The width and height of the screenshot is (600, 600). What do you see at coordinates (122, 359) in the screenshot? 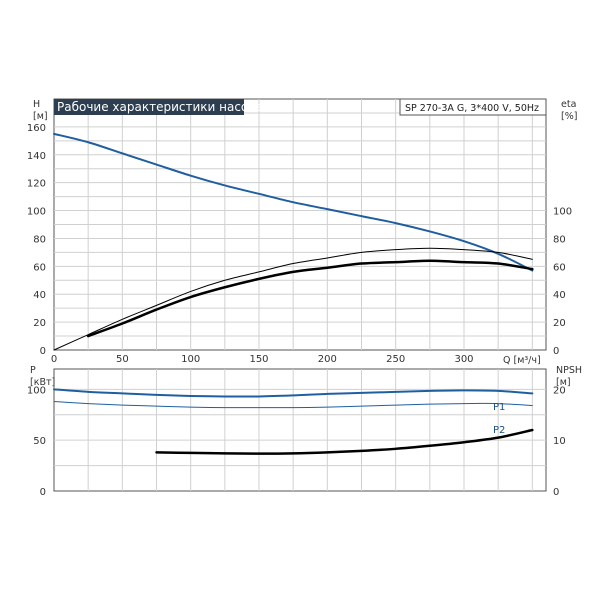
I see `x-tick-label: 50` at bounding box center [122, 359].